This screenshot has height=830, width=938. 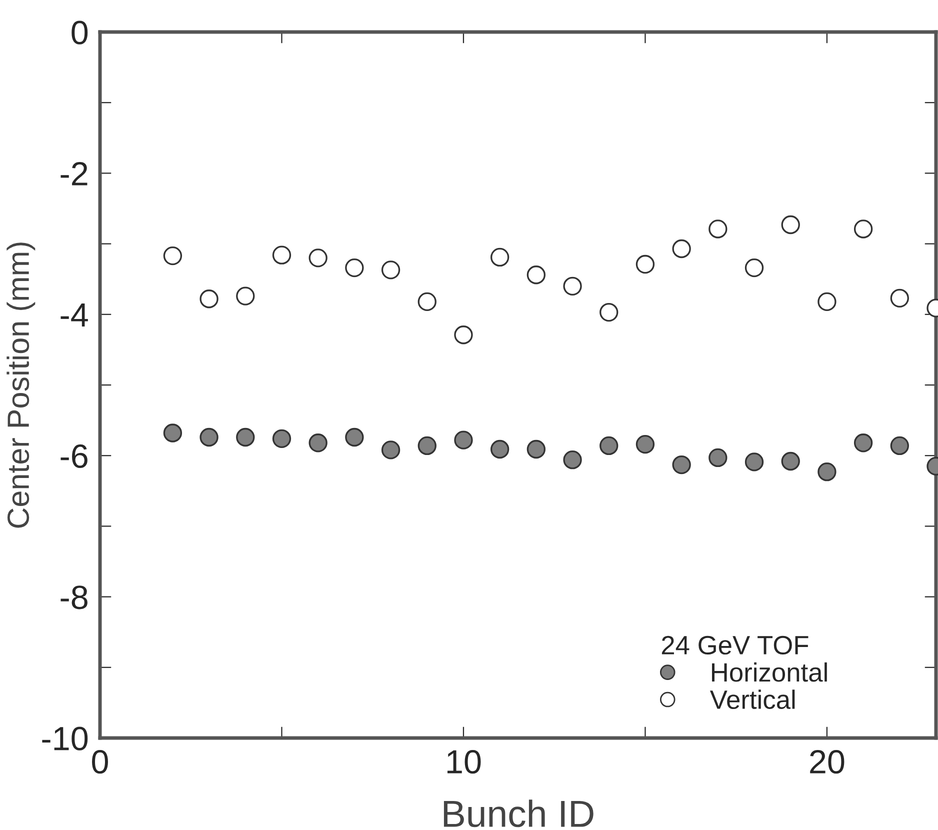 What do you see at coordinates (74, 598) in the screenshot?
I see `y-tick-label: -8` at bounding box center [74, 598].